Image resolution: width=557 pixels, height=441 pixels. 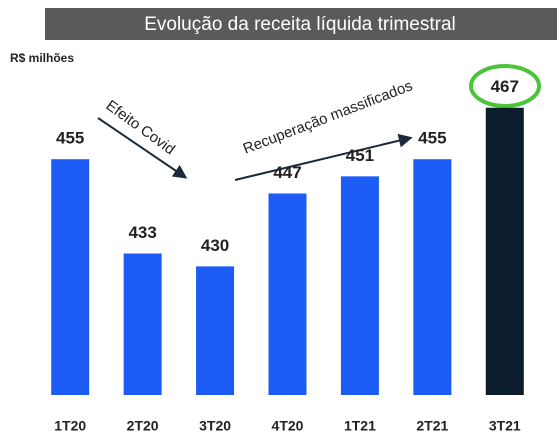 I want to click on value-label: 430, so click(x=215, y=245).